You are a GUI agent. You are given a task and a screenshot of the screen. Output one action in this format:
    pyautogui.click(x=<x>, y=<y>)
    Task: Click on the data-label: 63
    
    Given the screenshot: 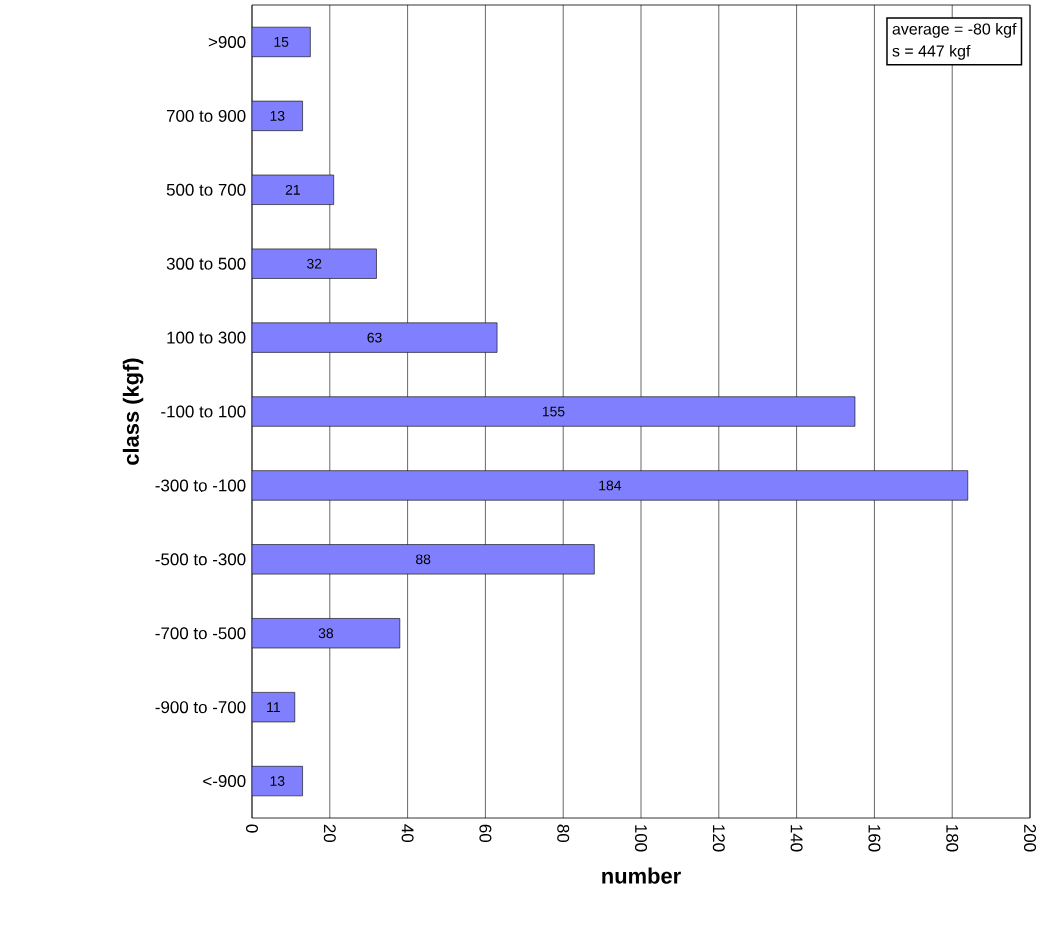 What is the action you would take?
    pyautogui.click(x=374, y=337)
    